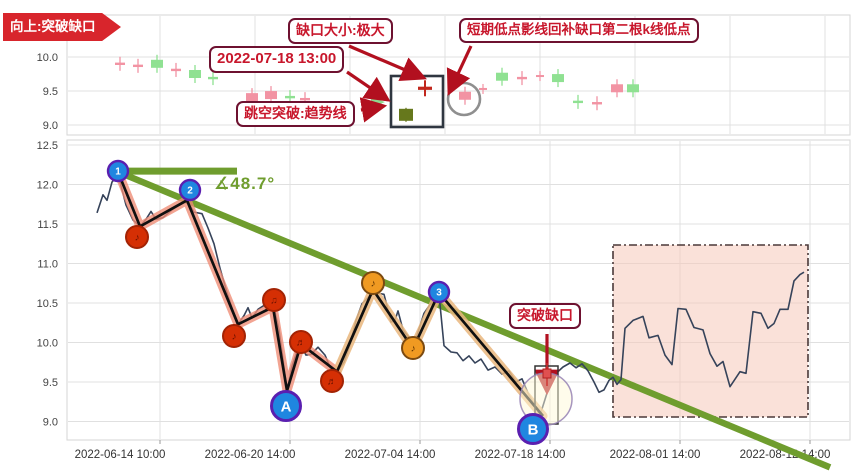 The height and width of the screenshot is (471, 853). I want to click on breakout-gap-label: 突破缺口, so click(545, 316).